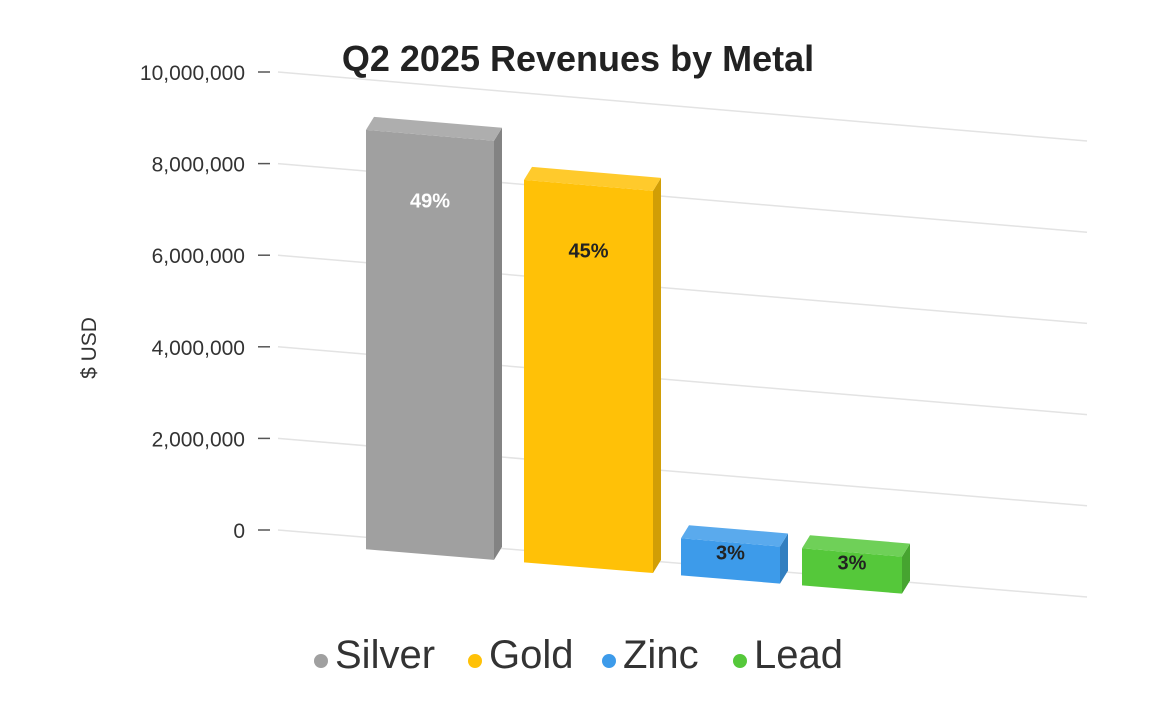 The width and height of the screenshot is (1151, 718). I want to click on y-tick-label: 2,000,000, so click(198, 439).